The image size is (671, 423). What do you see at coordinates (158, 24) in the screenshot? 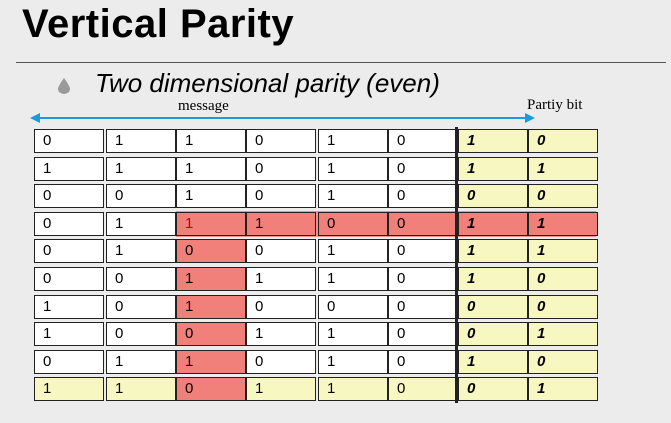
I see `slide-title: Vertical Parity` at bounding box center [158, 24].